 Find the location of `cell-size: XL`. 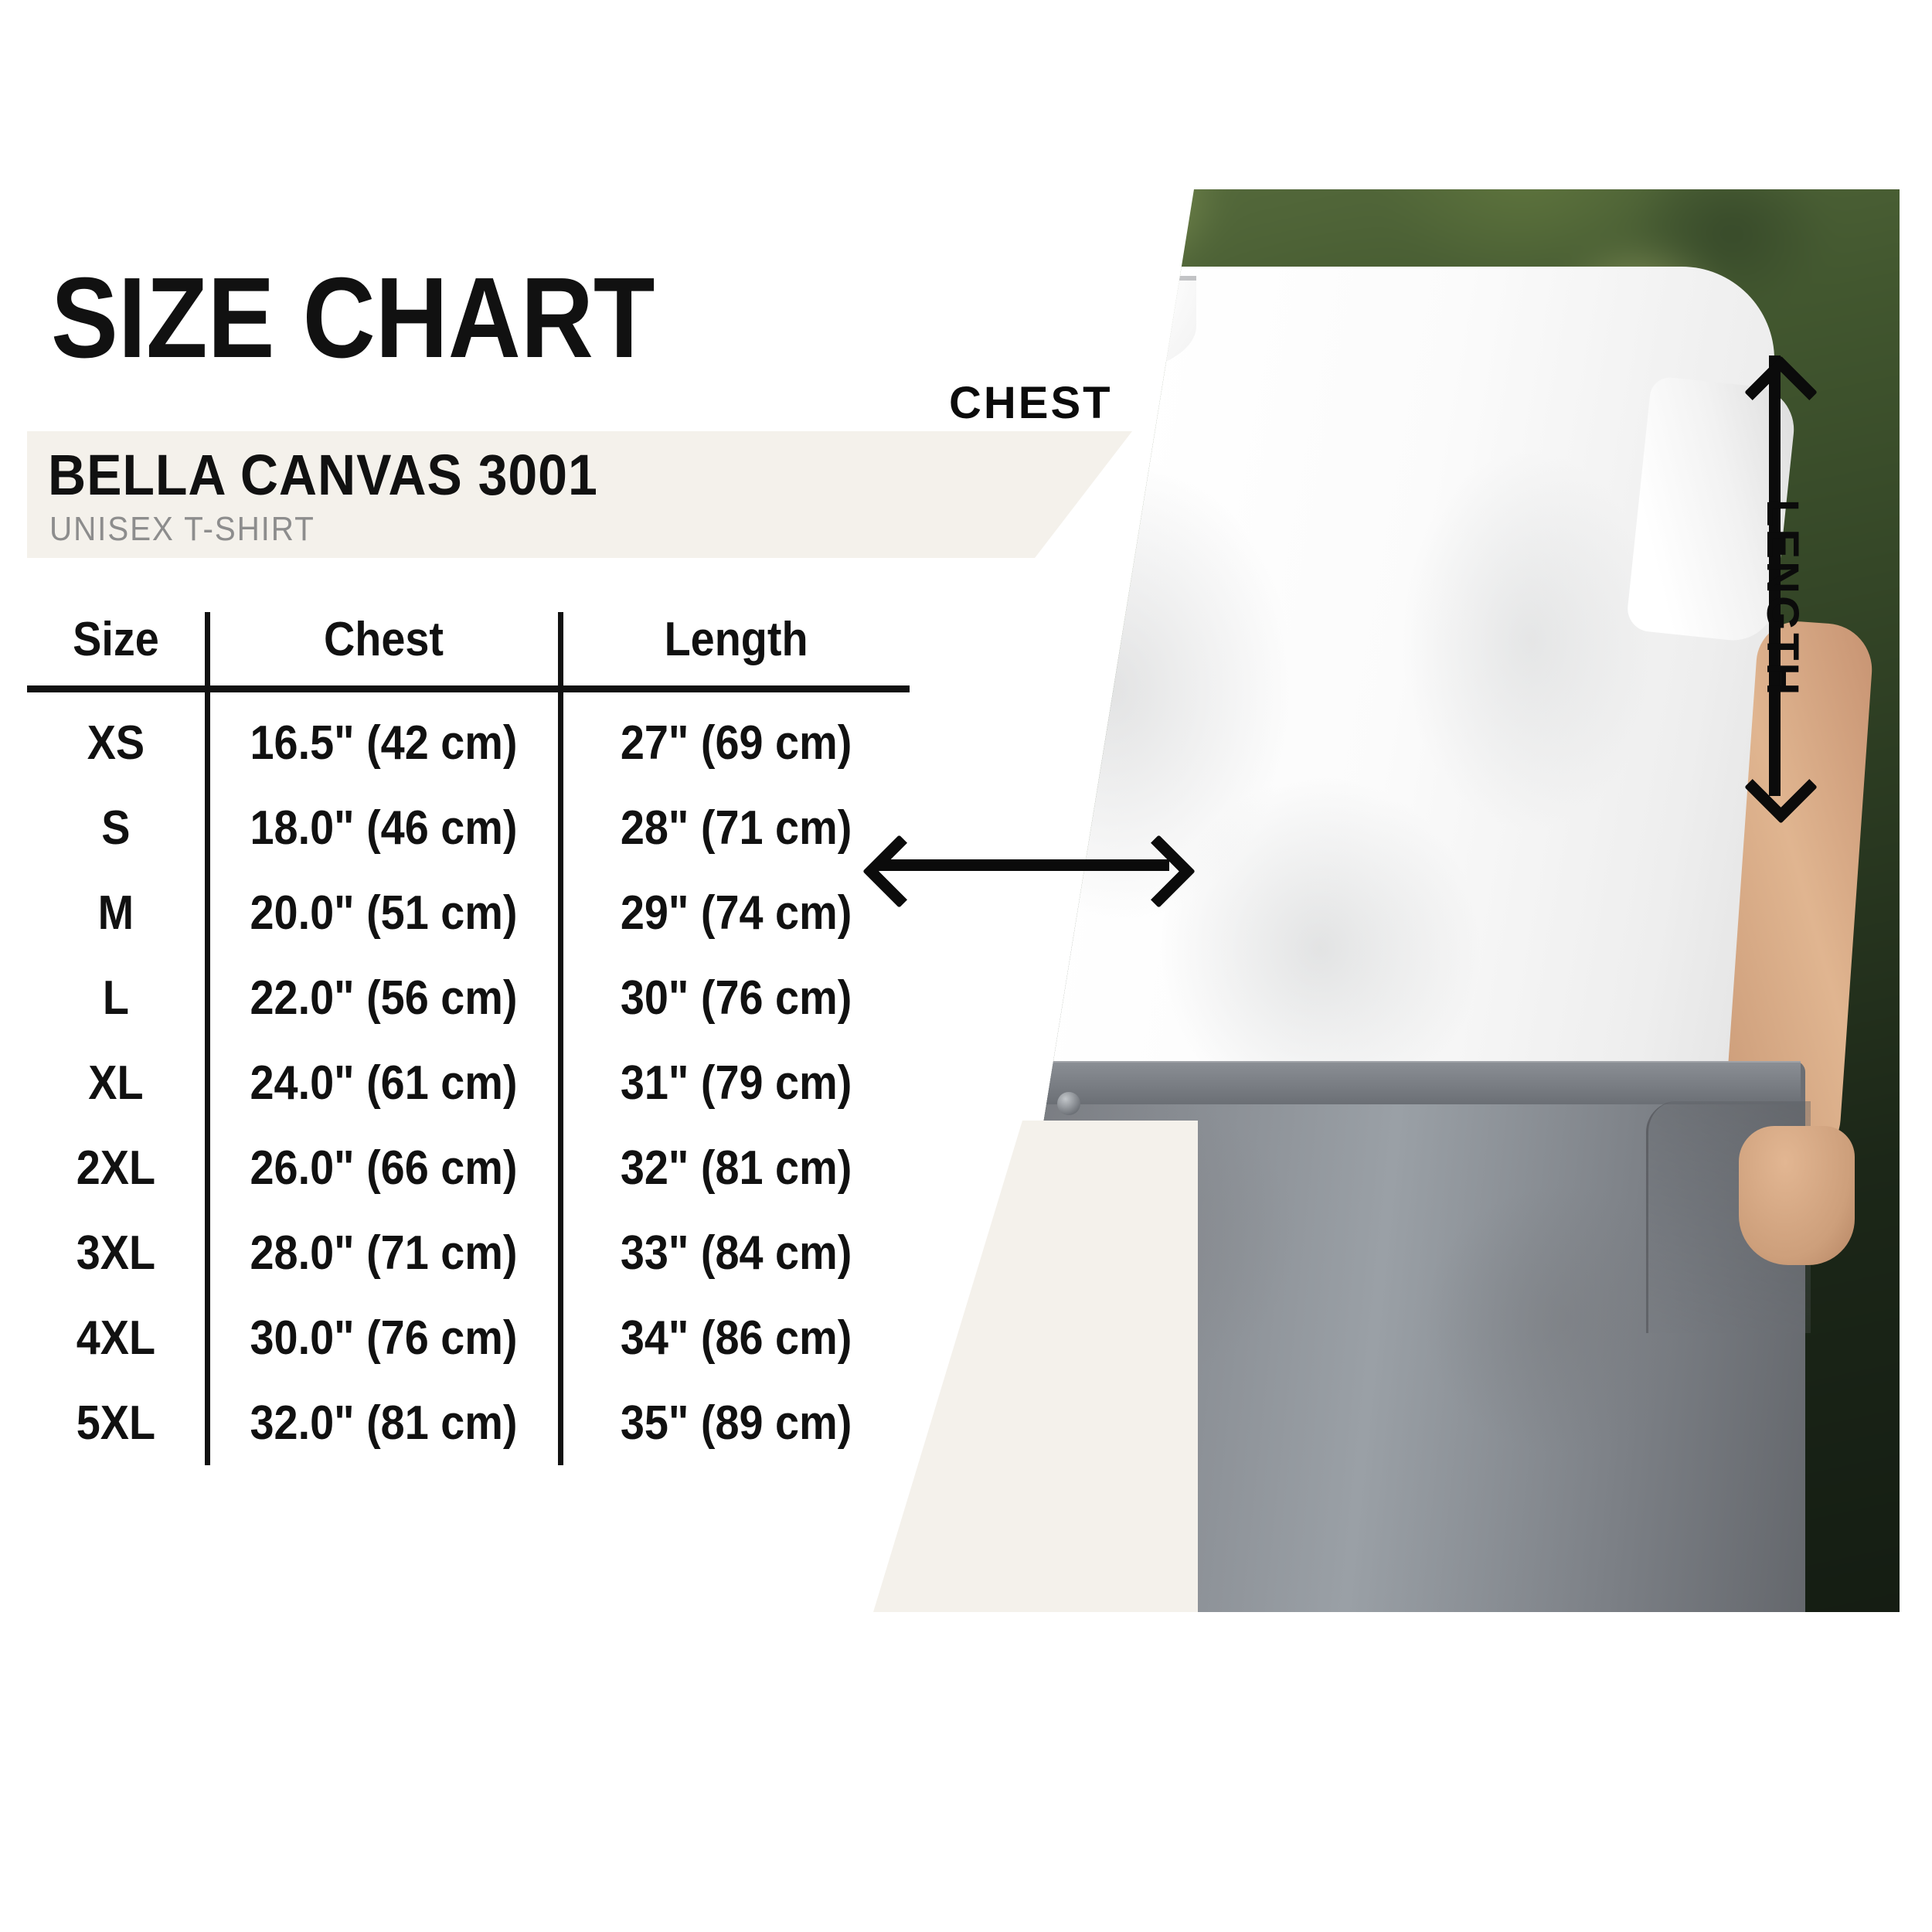

cell-size: XL is located at coordinates (116, 1083).